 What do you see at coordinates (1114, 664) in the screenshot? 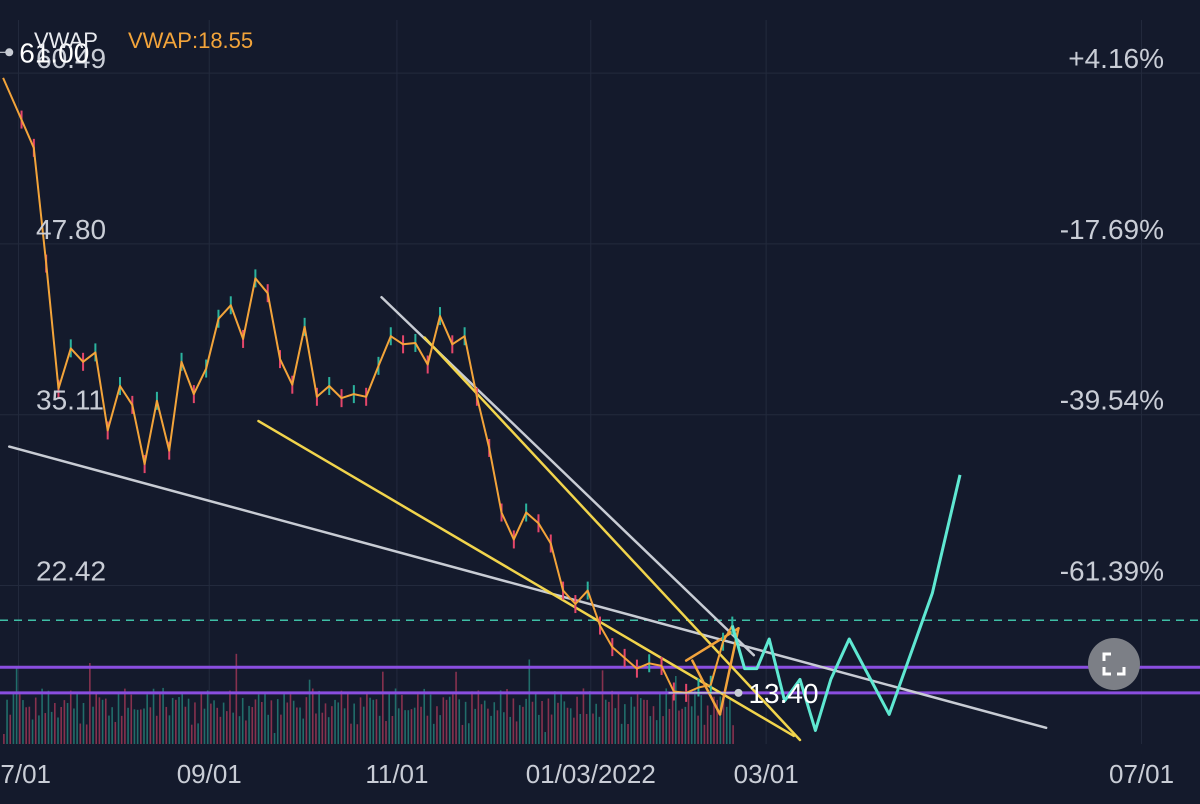
I see `fullscreen-button` at bounding box center [1114, 664].